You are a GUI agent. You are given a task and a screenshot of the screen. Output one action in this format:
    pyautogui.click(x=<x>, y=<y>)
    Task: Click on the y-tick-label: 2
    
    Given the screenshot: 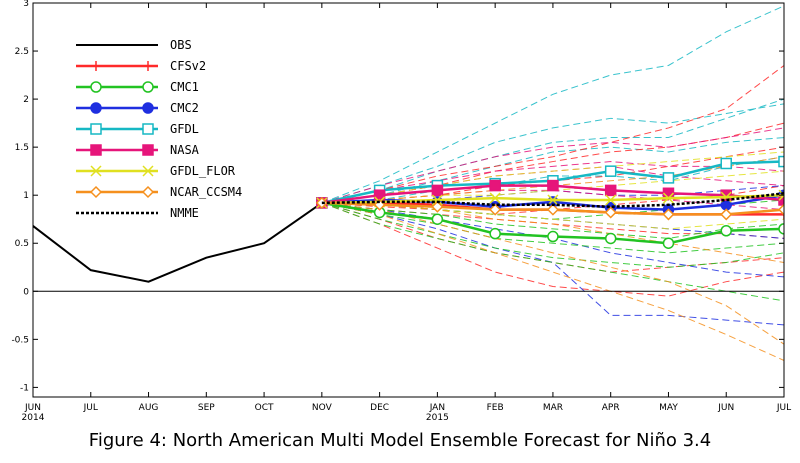 What is the action you would take?
    pyautogui.click(x=26, y=100)
    